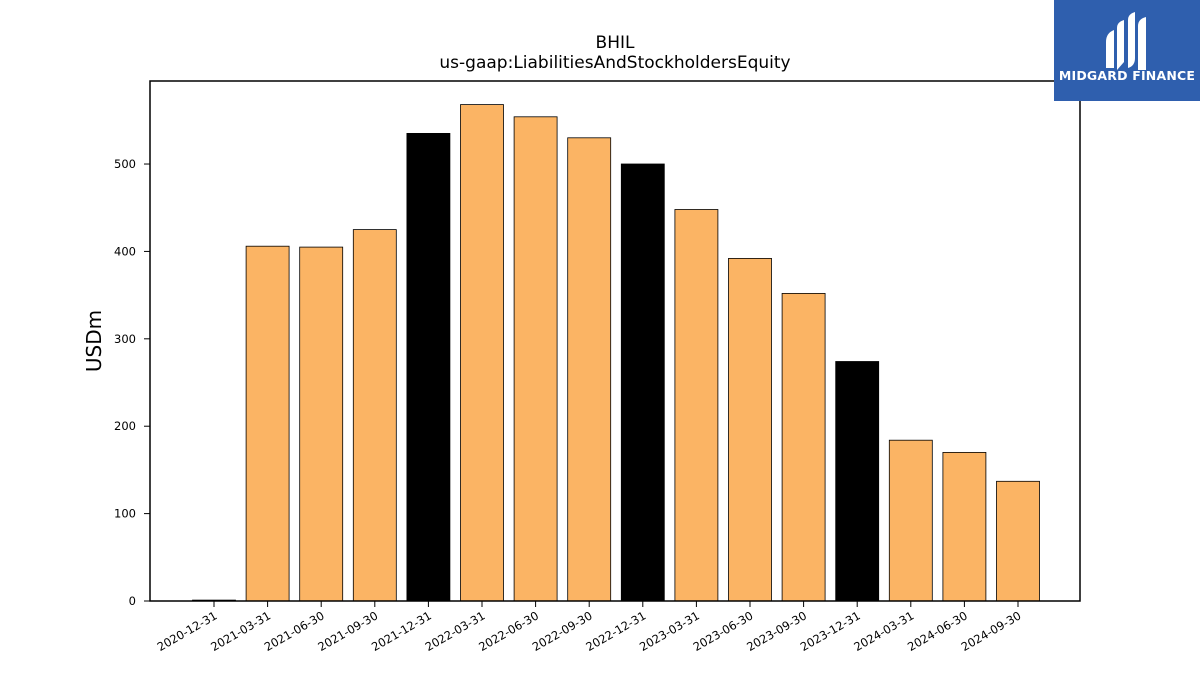 This screenshot has height=675, width=1200. Describe the element at coordinates (562, 631) in the screenshot. I see `x-tick-label: 2022-09-30` at that location.